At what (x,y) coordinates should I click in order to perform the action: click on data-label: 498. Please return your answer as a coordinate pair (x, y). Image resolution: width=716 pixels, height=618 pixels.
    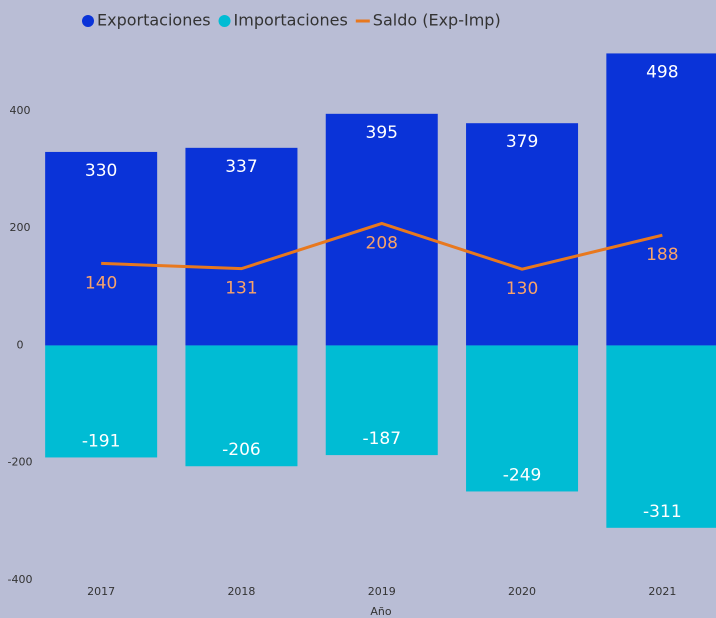
    Looking at the image, I should click on (662, 72).